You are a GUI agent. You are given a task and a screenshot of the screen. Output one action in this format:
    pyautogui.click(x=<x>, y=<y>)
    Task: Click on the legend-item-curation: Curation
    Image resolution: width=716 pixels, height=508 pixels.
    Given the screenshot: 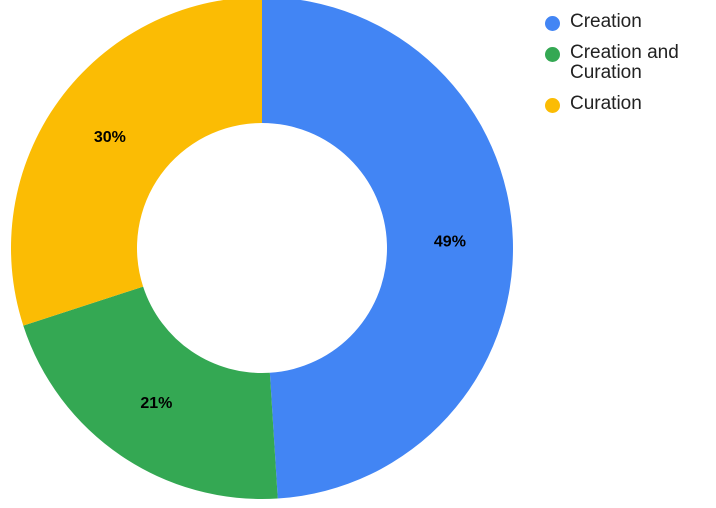 What is the action you would take?
    pyautogui.click(x=630, y=104)
    